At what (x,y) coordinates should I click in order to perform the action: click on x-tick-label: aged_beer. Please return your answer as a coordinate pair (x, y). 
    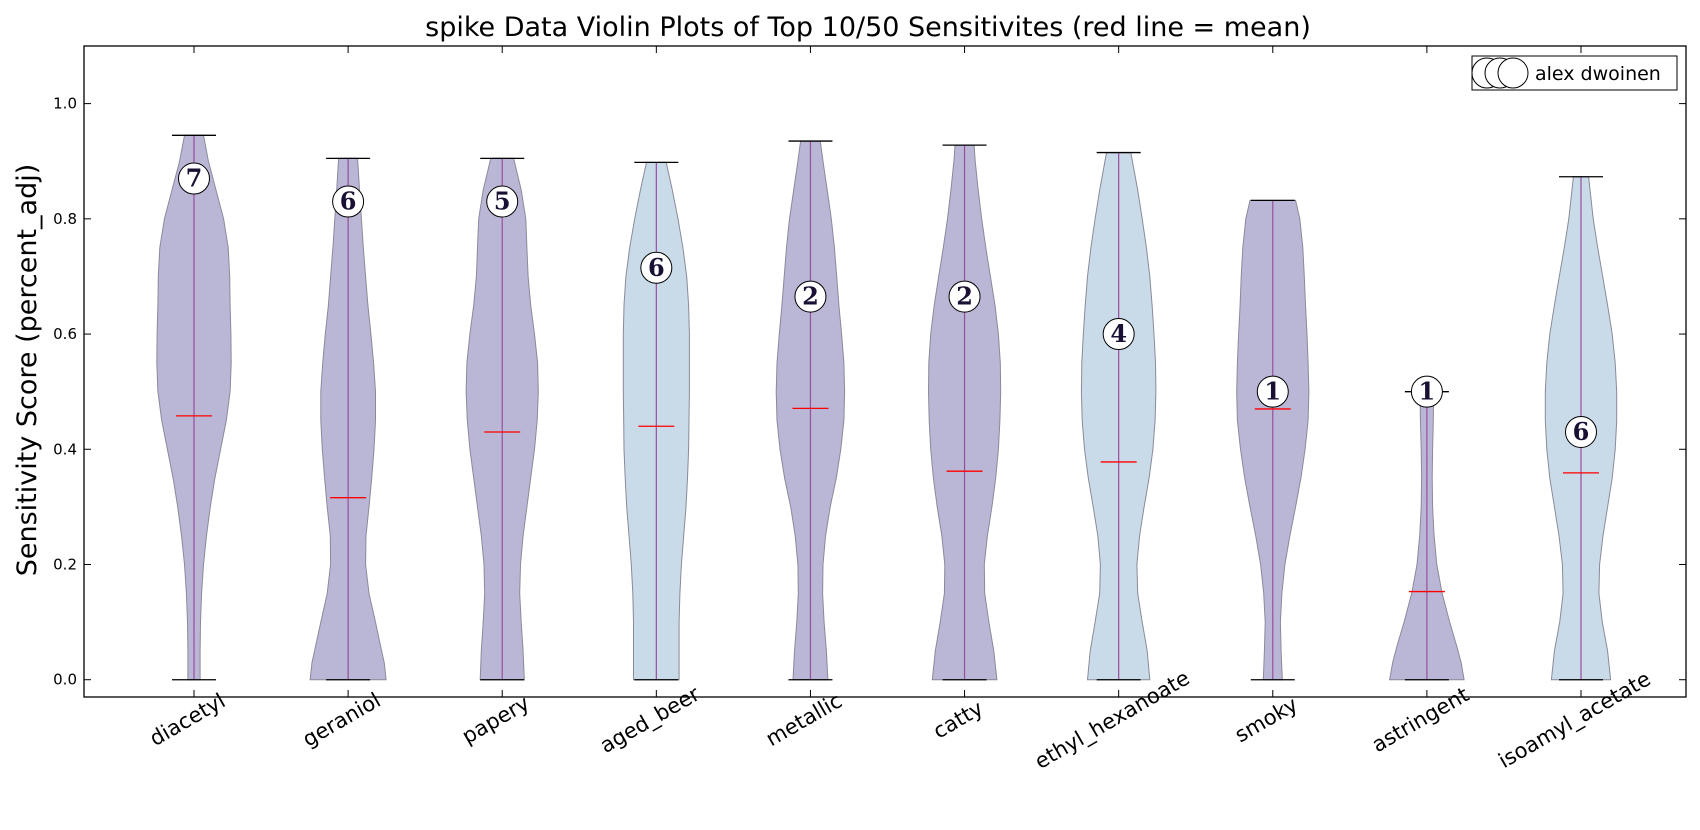
    Looking at the image, I should click on (650, 719).